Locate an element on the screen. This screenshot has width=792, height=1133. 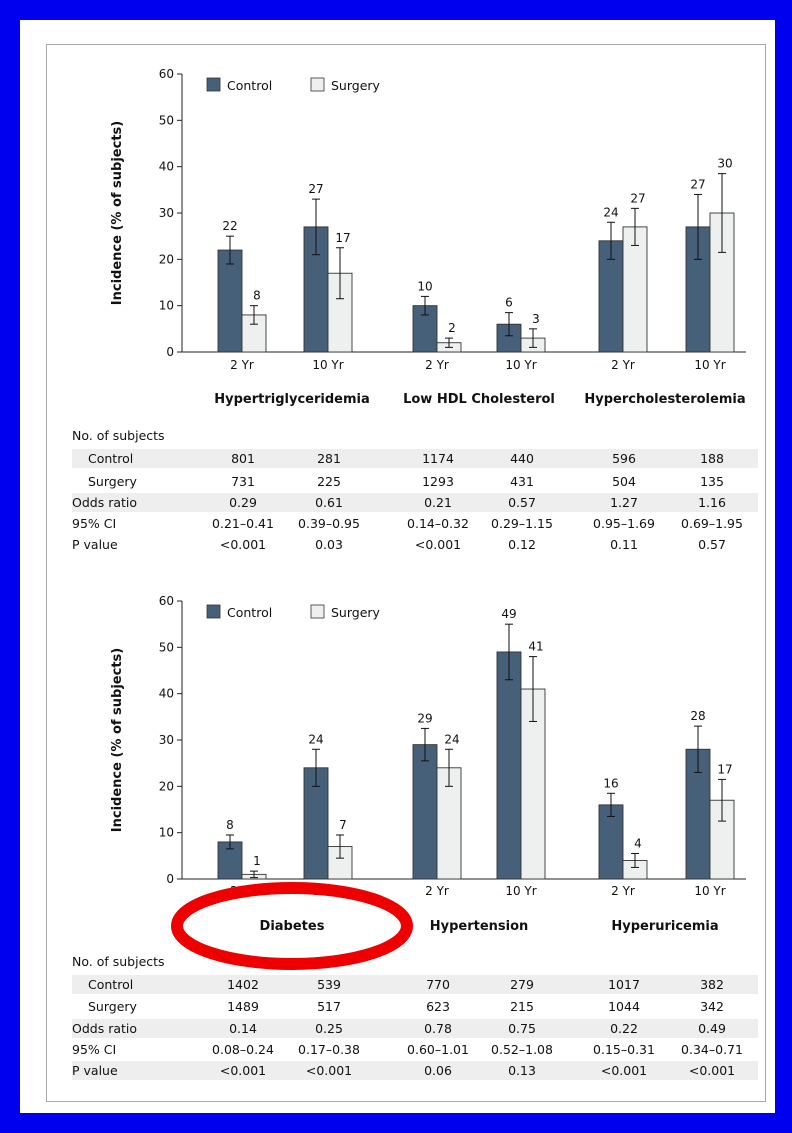
table-cell: 225 is located at coordinates (329, 481).